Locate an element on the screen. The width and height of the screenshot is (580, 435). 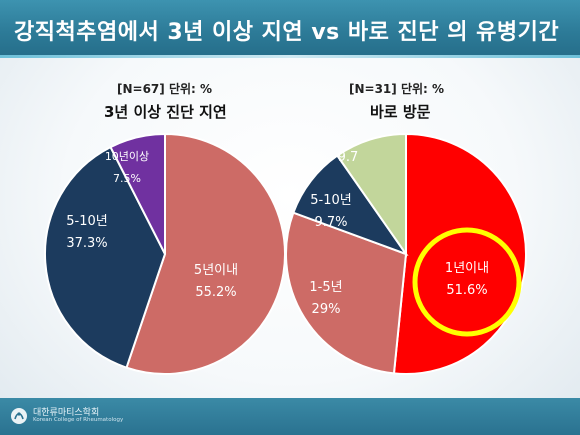
left-chart-meta: [N=67] 단위: % is located at coordinates (165, 89).